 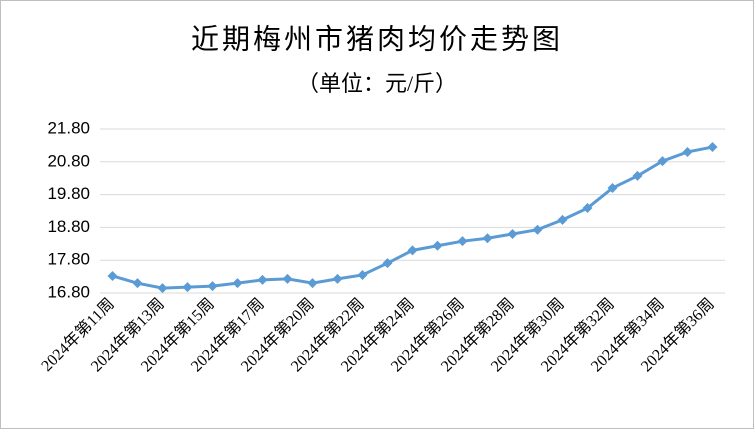 I want to click on chart-subtitle: （单位：元/斤）, so click(x=377, y=83).